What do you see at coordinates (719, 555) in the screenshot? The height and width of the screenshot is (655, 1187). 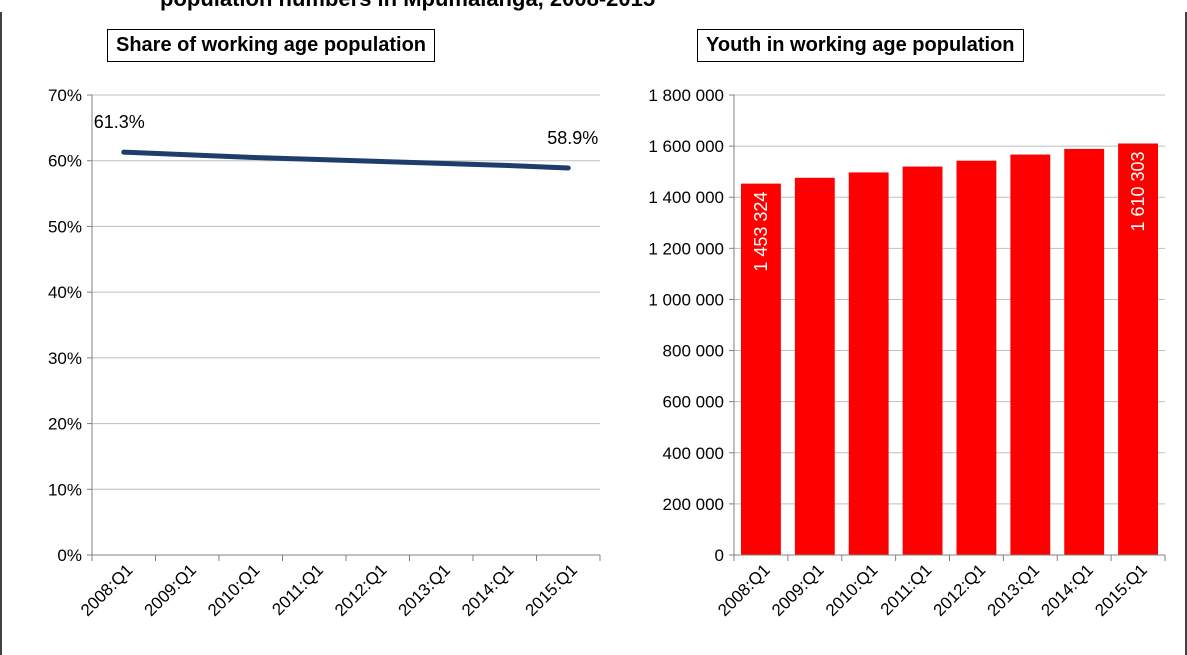 I see `y-tick-label: 0` at bounding box center [719, 555].